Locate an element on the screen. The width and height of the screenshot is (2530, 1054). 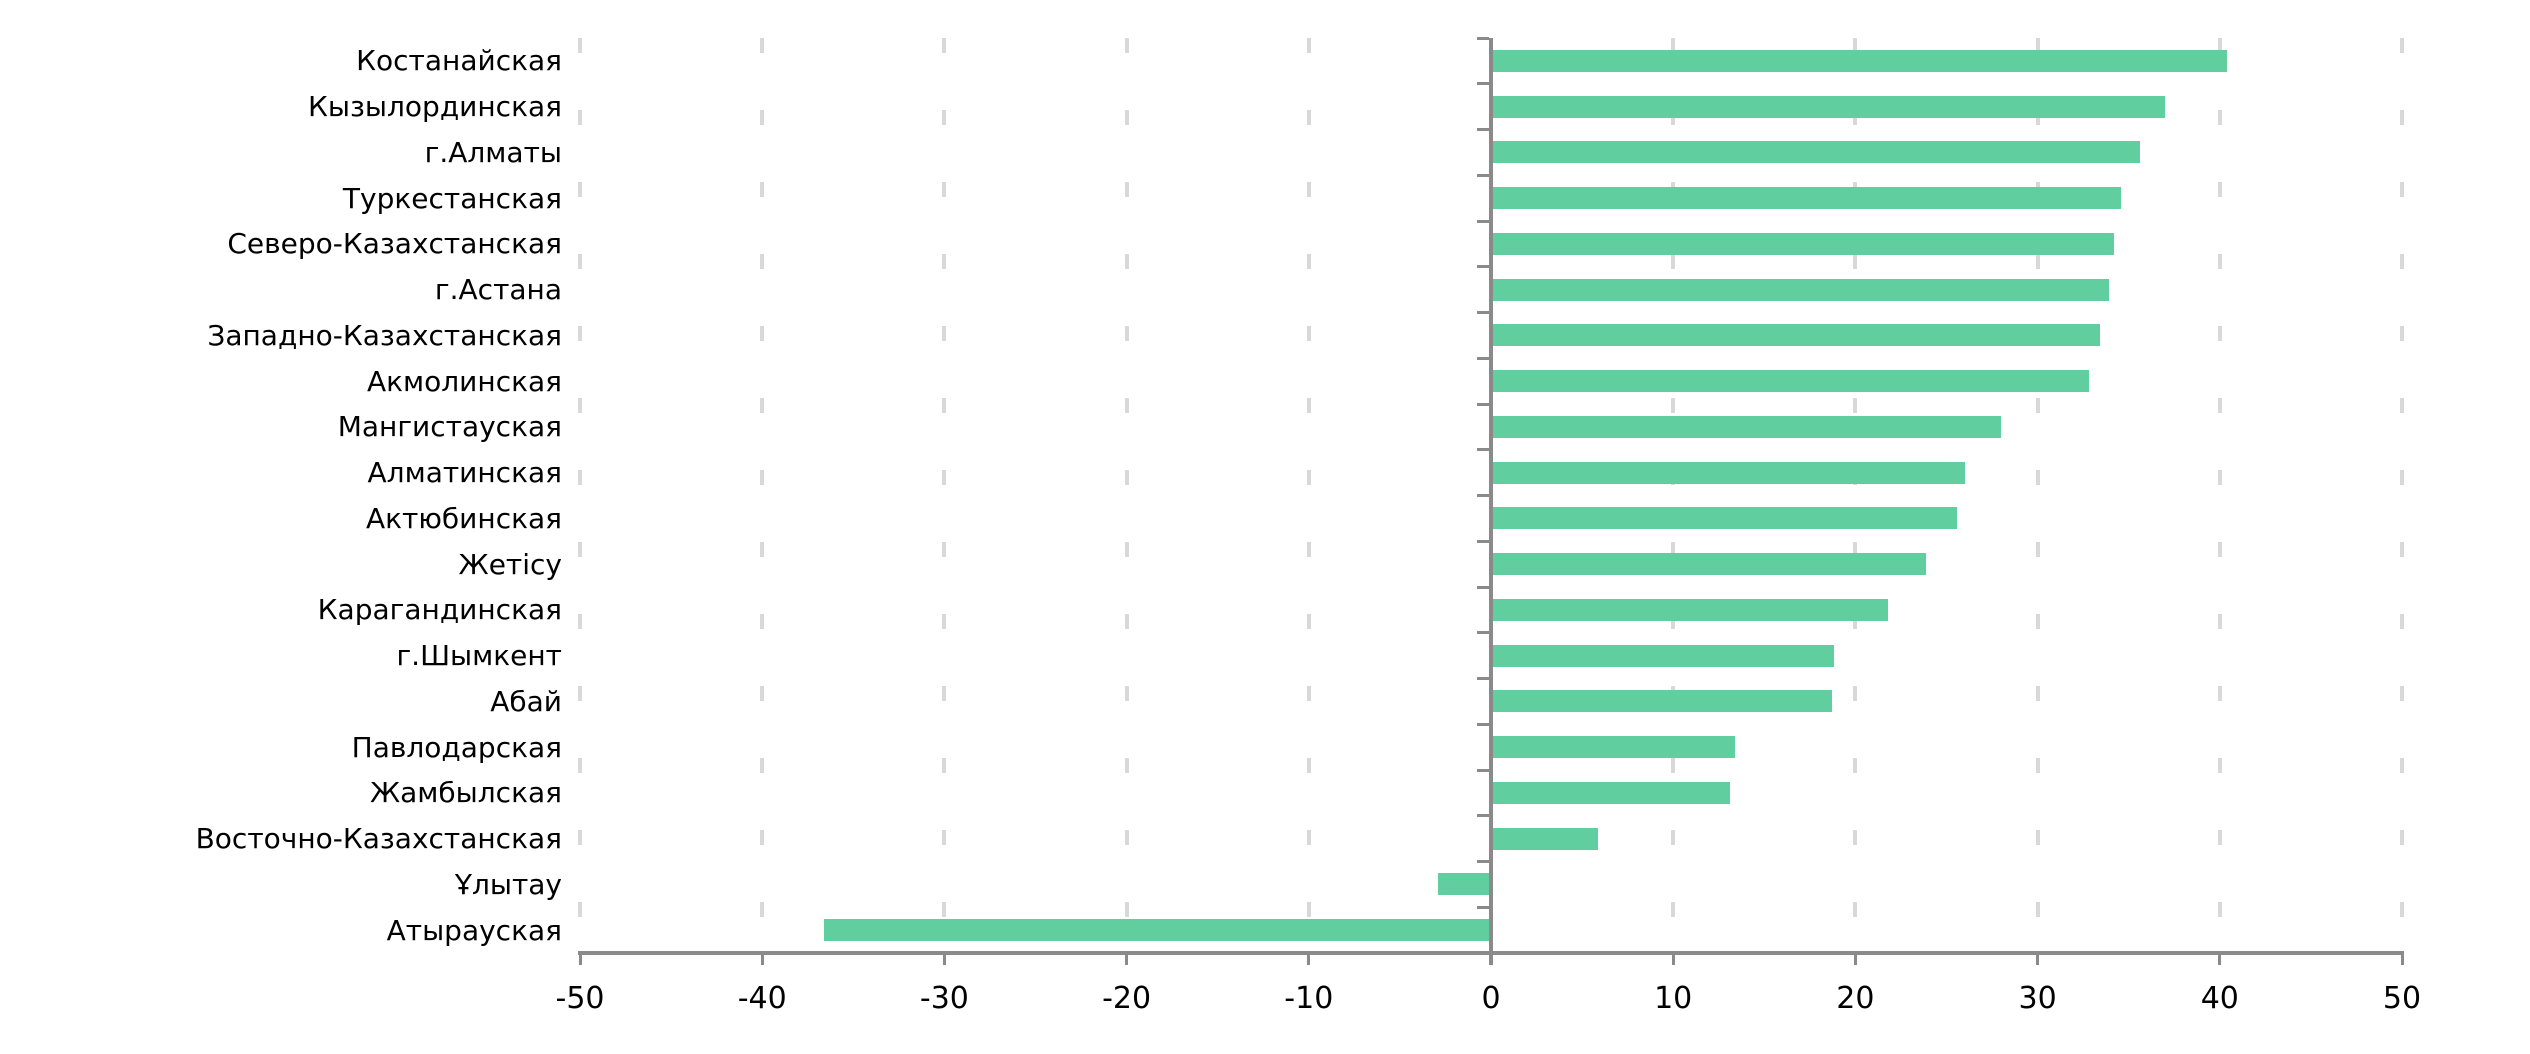
category-label: Карагандинская is located at coordinates (439, 610).